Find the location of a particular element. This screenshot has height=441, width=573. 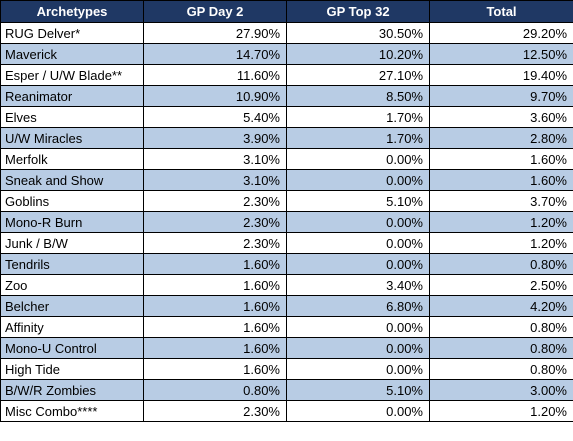

archetype-cell: Mono-R Burn is located at coordinates (72, 222).